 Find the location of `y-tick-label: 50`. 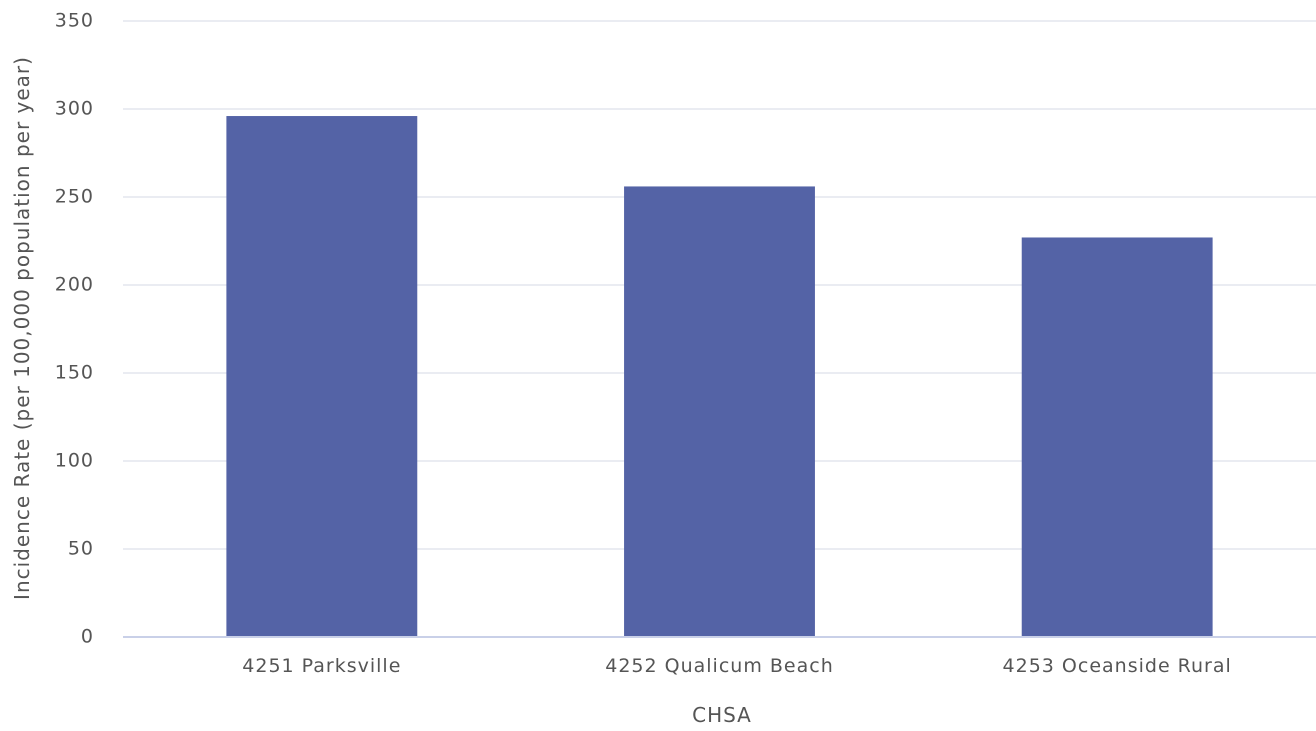

y-tick-label: 50 is located at coordinates (81, 549).